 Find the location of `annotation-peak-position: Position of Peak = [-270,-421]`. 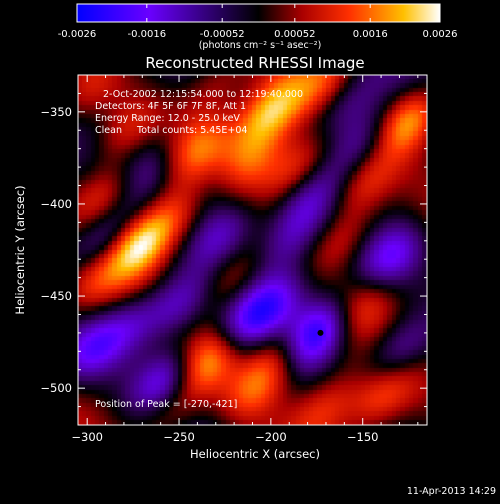

annotation-peak-position: Position of Peak = [-270,-421] is located at coordinates (166, 404).